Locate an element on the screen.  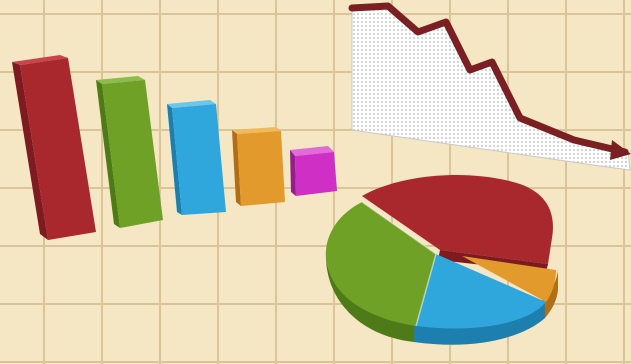
pie-slice-orange is located at coordinates (509, 279).